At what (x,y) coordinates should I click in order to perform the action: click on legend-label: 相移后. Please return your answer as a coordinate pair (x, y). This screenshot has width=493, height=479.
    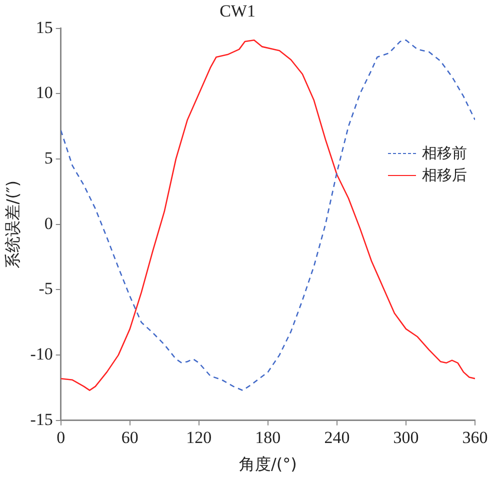
    Looking at the image, I should click on (444, 175).